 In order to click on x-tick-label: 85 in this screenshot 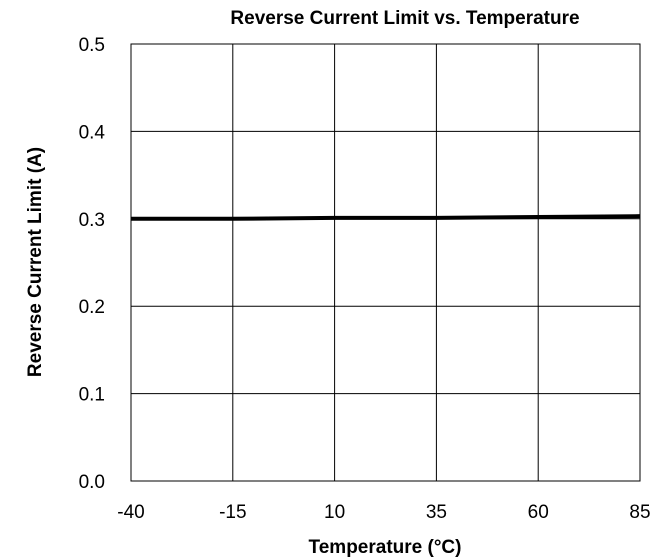, I will do `click(639, 512)`.